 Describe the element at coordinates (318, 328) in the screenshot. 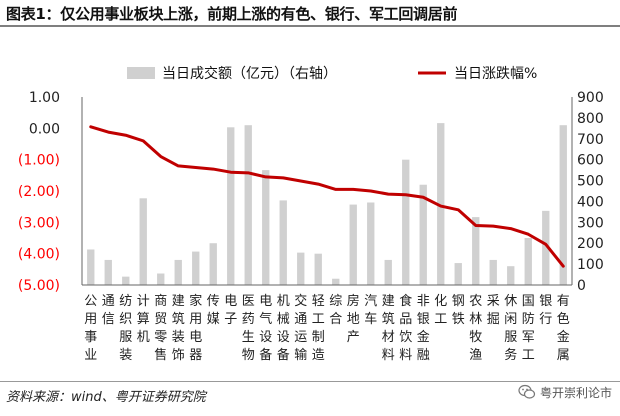

I see `category-label-13: 轻工制造` at that location.